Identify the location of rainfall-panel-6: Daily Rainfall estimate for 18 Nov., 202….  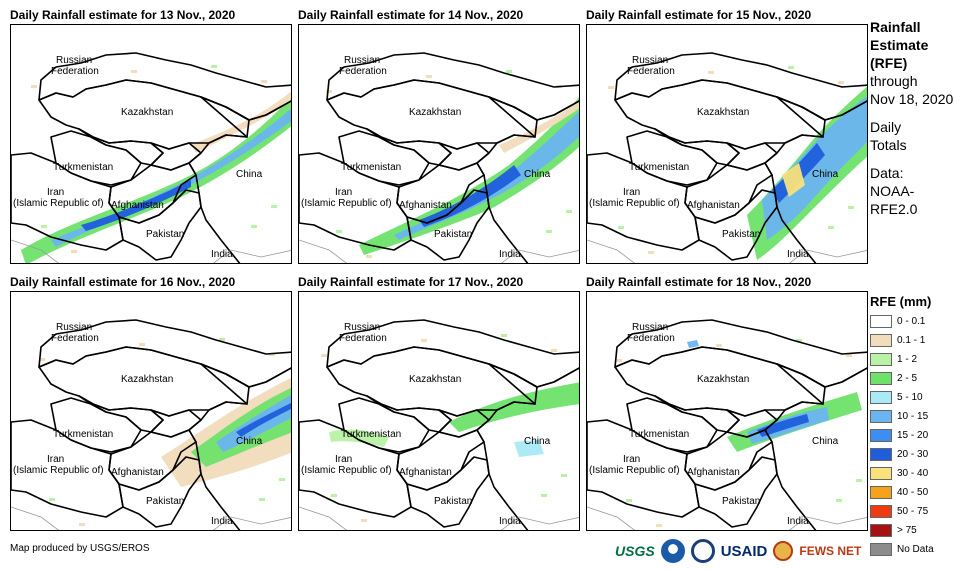
(727, 402).